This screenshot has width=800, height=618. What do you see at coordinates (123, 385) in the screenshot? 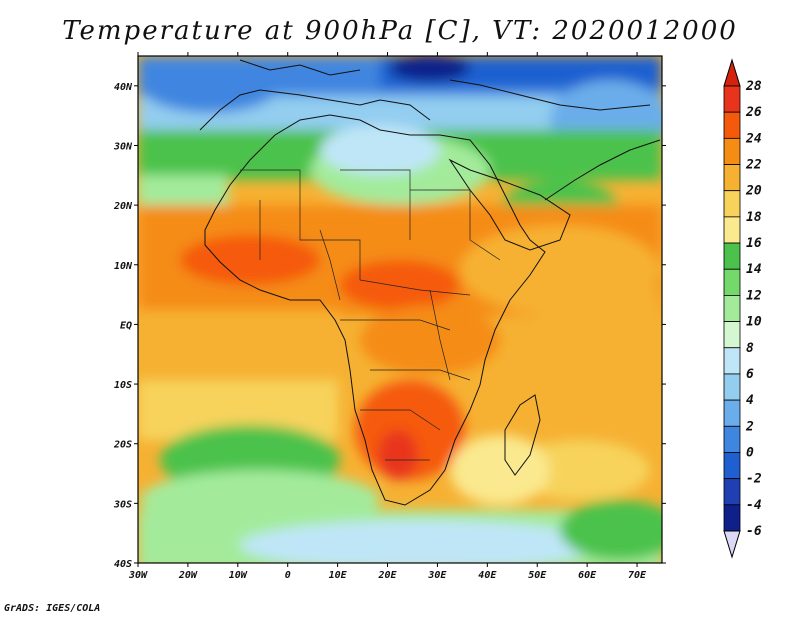
I see `lat-tick-label: 10S` at bounding box center [123, 385].